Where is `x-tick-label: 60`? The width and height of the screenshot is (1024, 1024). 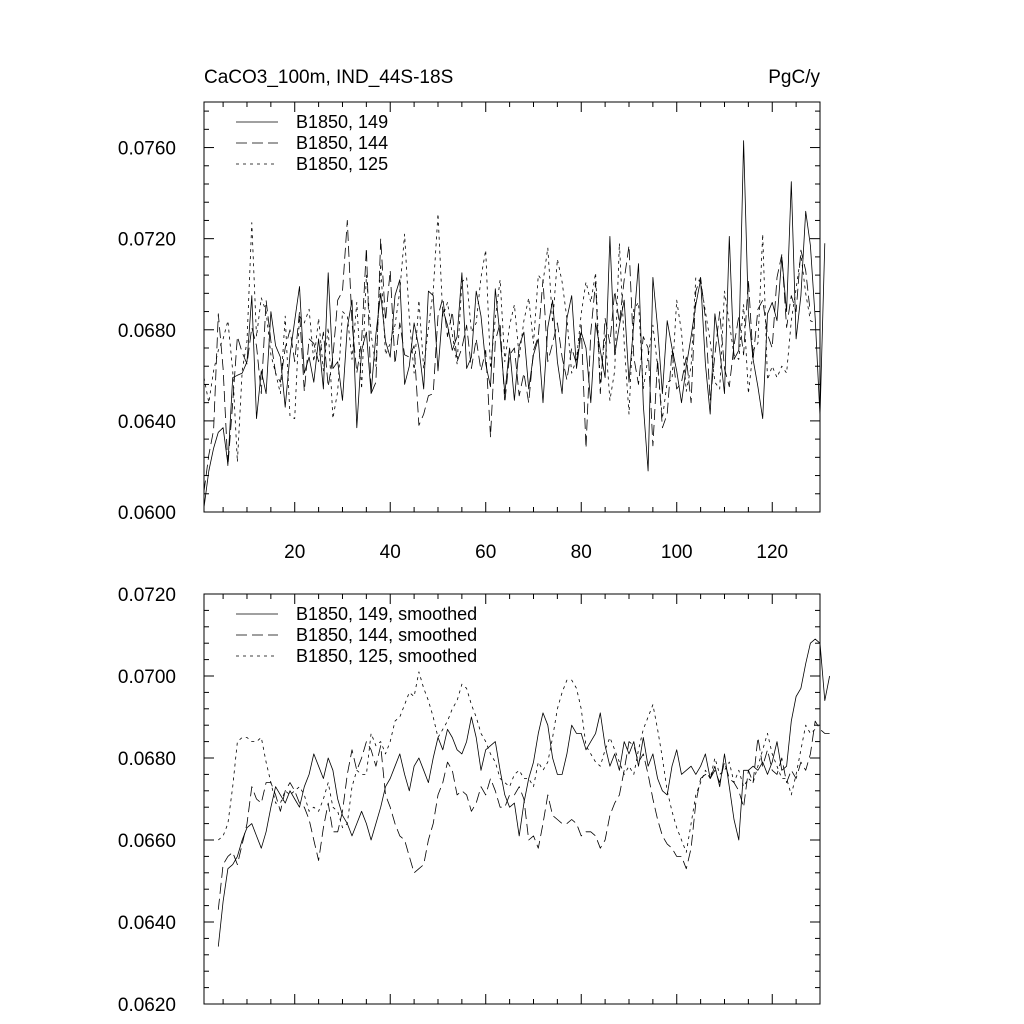
x-tick-label: 60 is located at coordinates (485, 552).